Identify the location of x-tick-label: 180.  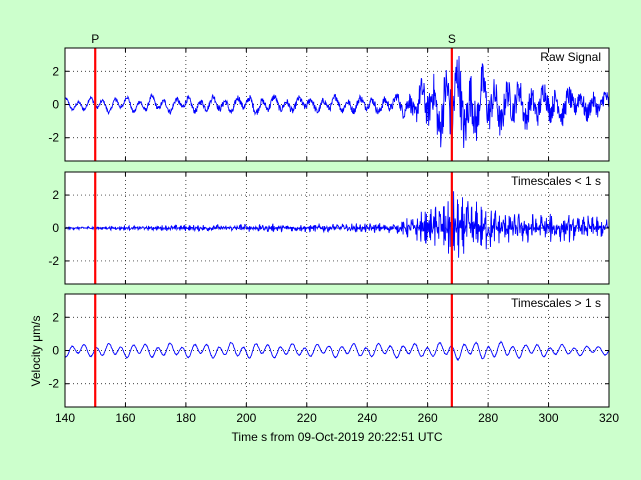
(186, 418).